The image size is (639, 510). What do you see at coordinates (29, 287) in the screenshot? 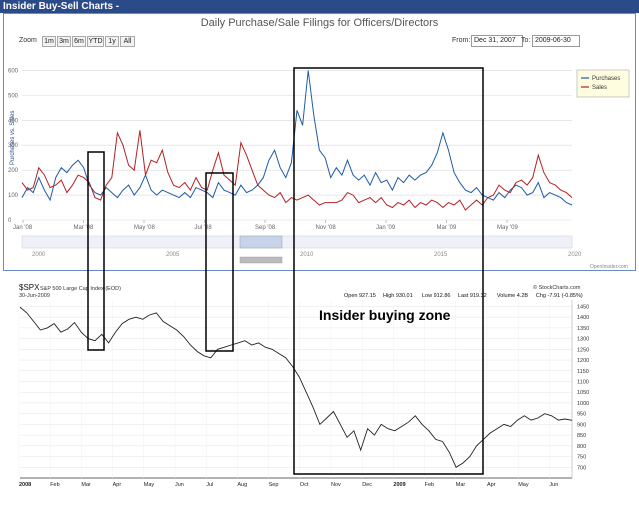
I see `spx-symbol: $SPX` at bounding box center [29, 287].